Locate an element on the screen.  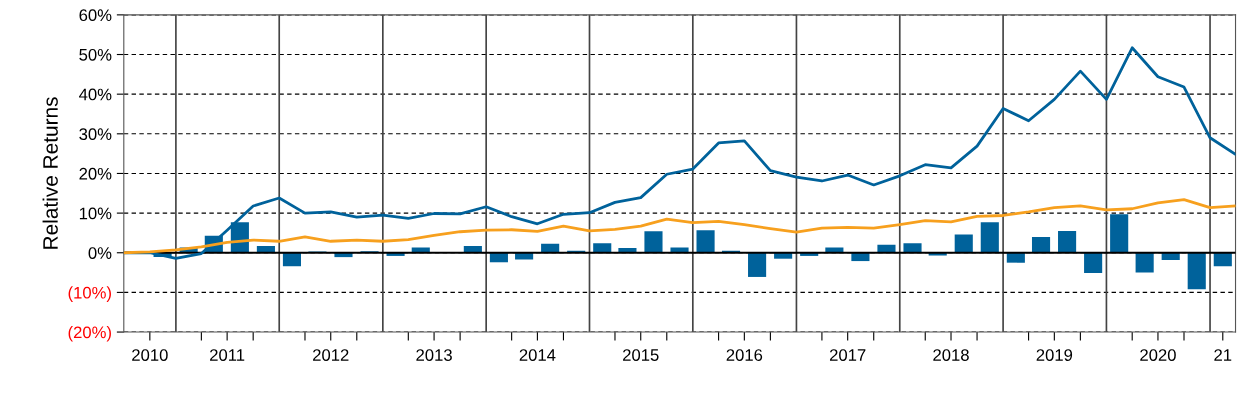
y-axis-title: Relative Returns is located at coordinates (50, 173).